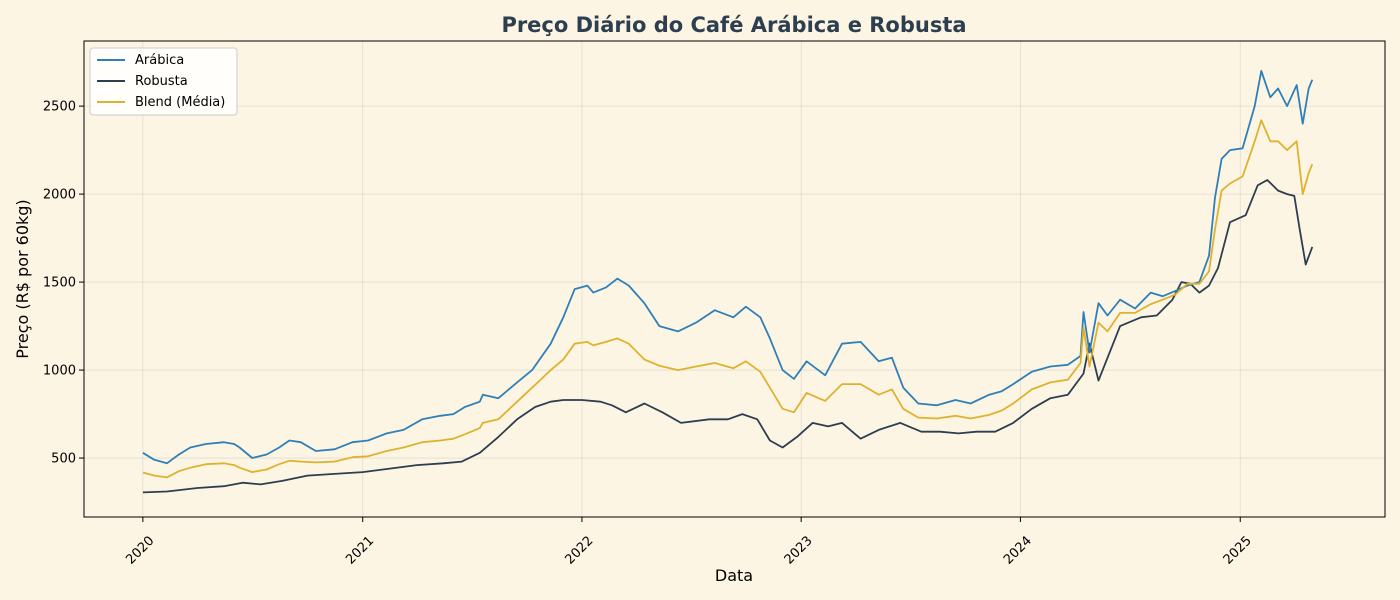 The height and width of the screenshot is (600, 1400). What do you see at coordinates (1018, 551) in the screenshot?
I see `x-tick-label-2024: 2024` at bounding box center [1018, 551].